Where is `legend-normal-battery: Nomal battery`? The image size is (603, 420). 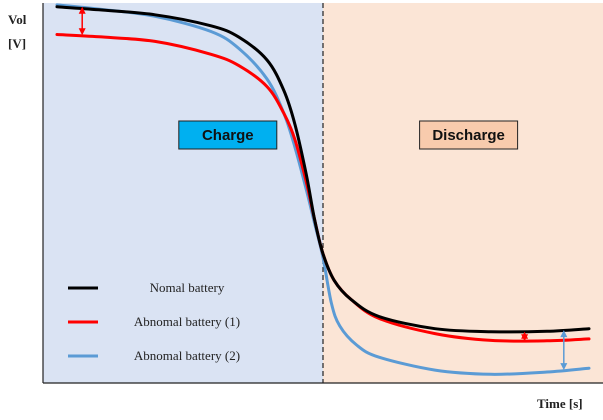
legend-normal-battery: Nomal battery is located at coordinates (146, 287).